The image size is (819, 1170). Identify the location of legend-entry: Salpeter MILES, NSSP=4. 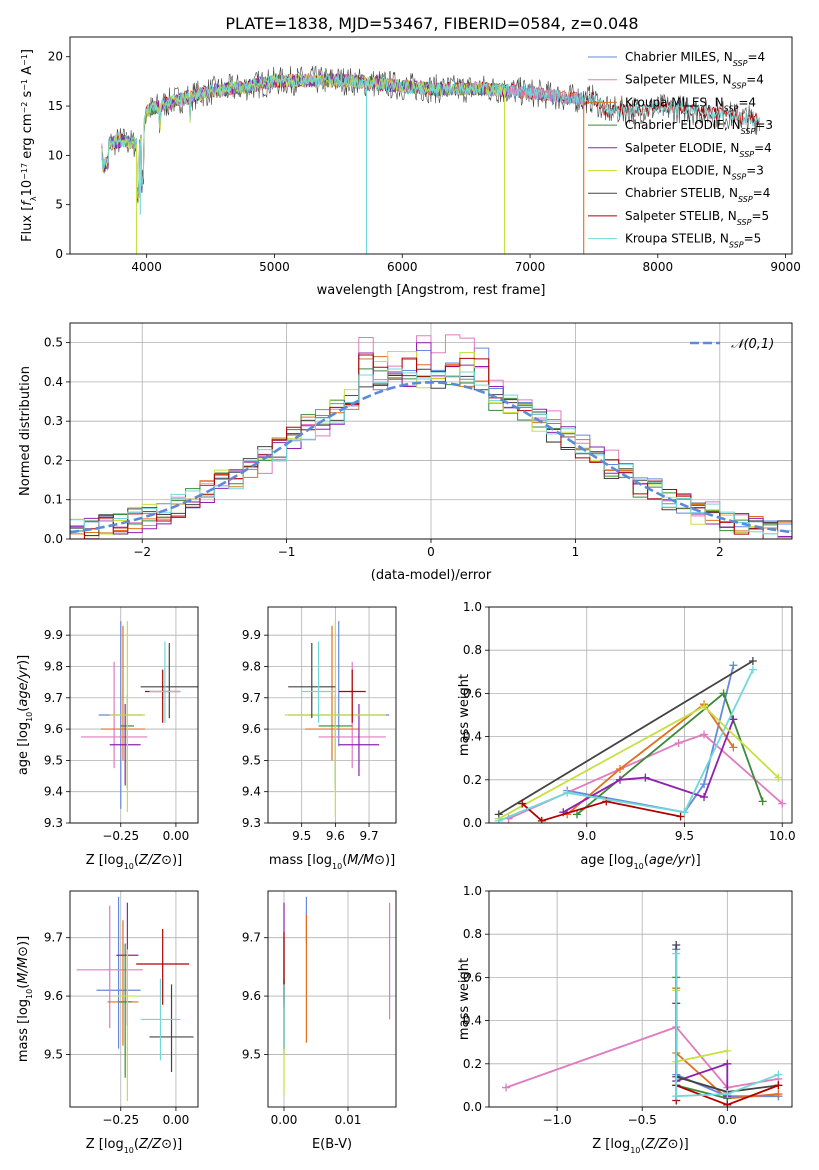
(694, 82).